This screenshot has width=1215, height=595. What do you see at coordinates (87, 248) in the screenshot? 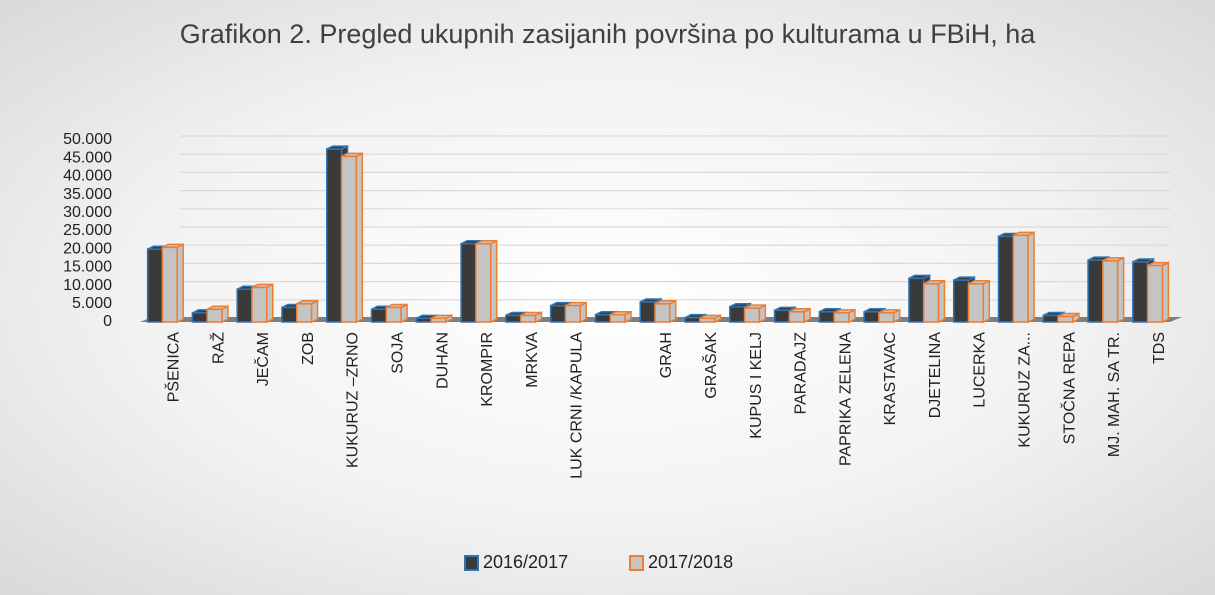
I see `y-tick-label: 20.000` at bounding box center [87, 248].